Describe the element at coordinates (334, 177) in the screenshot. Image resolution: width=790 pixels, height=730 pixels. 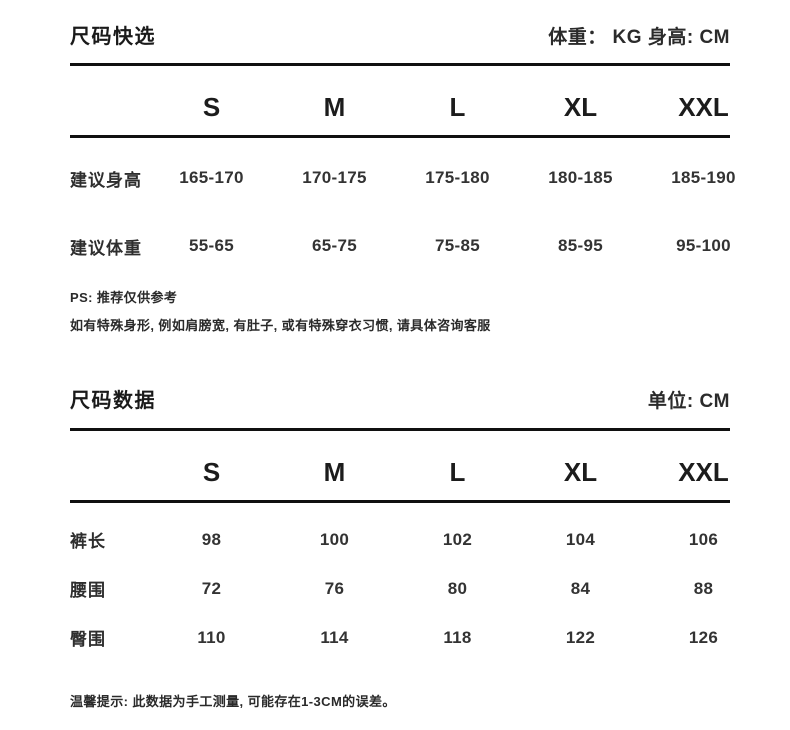
I see `size-value: 170-175` at that location.